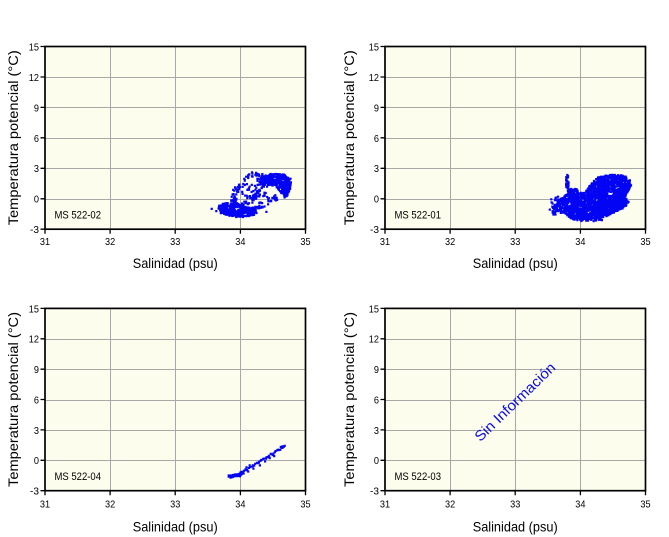  I want to click on svg-text: MS 522-02, so click(78, 216).